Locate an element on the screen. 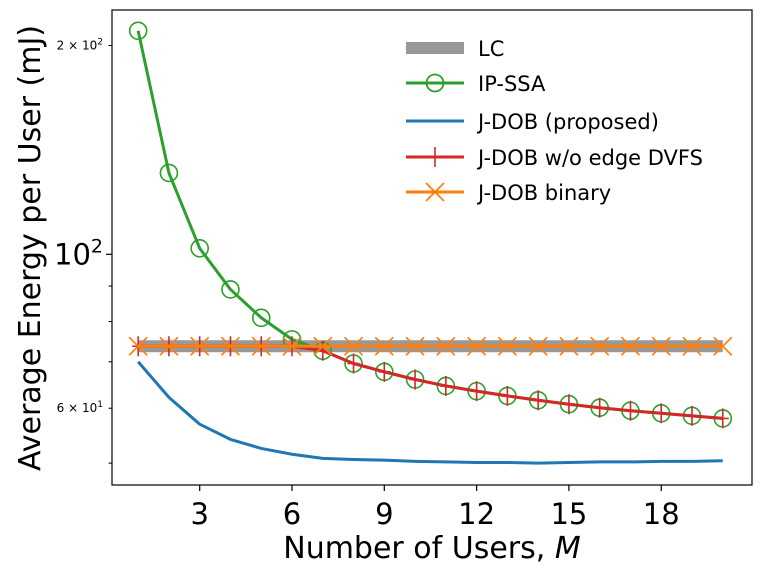  series-j-dob-proposed is located at coordinates (430, 412).